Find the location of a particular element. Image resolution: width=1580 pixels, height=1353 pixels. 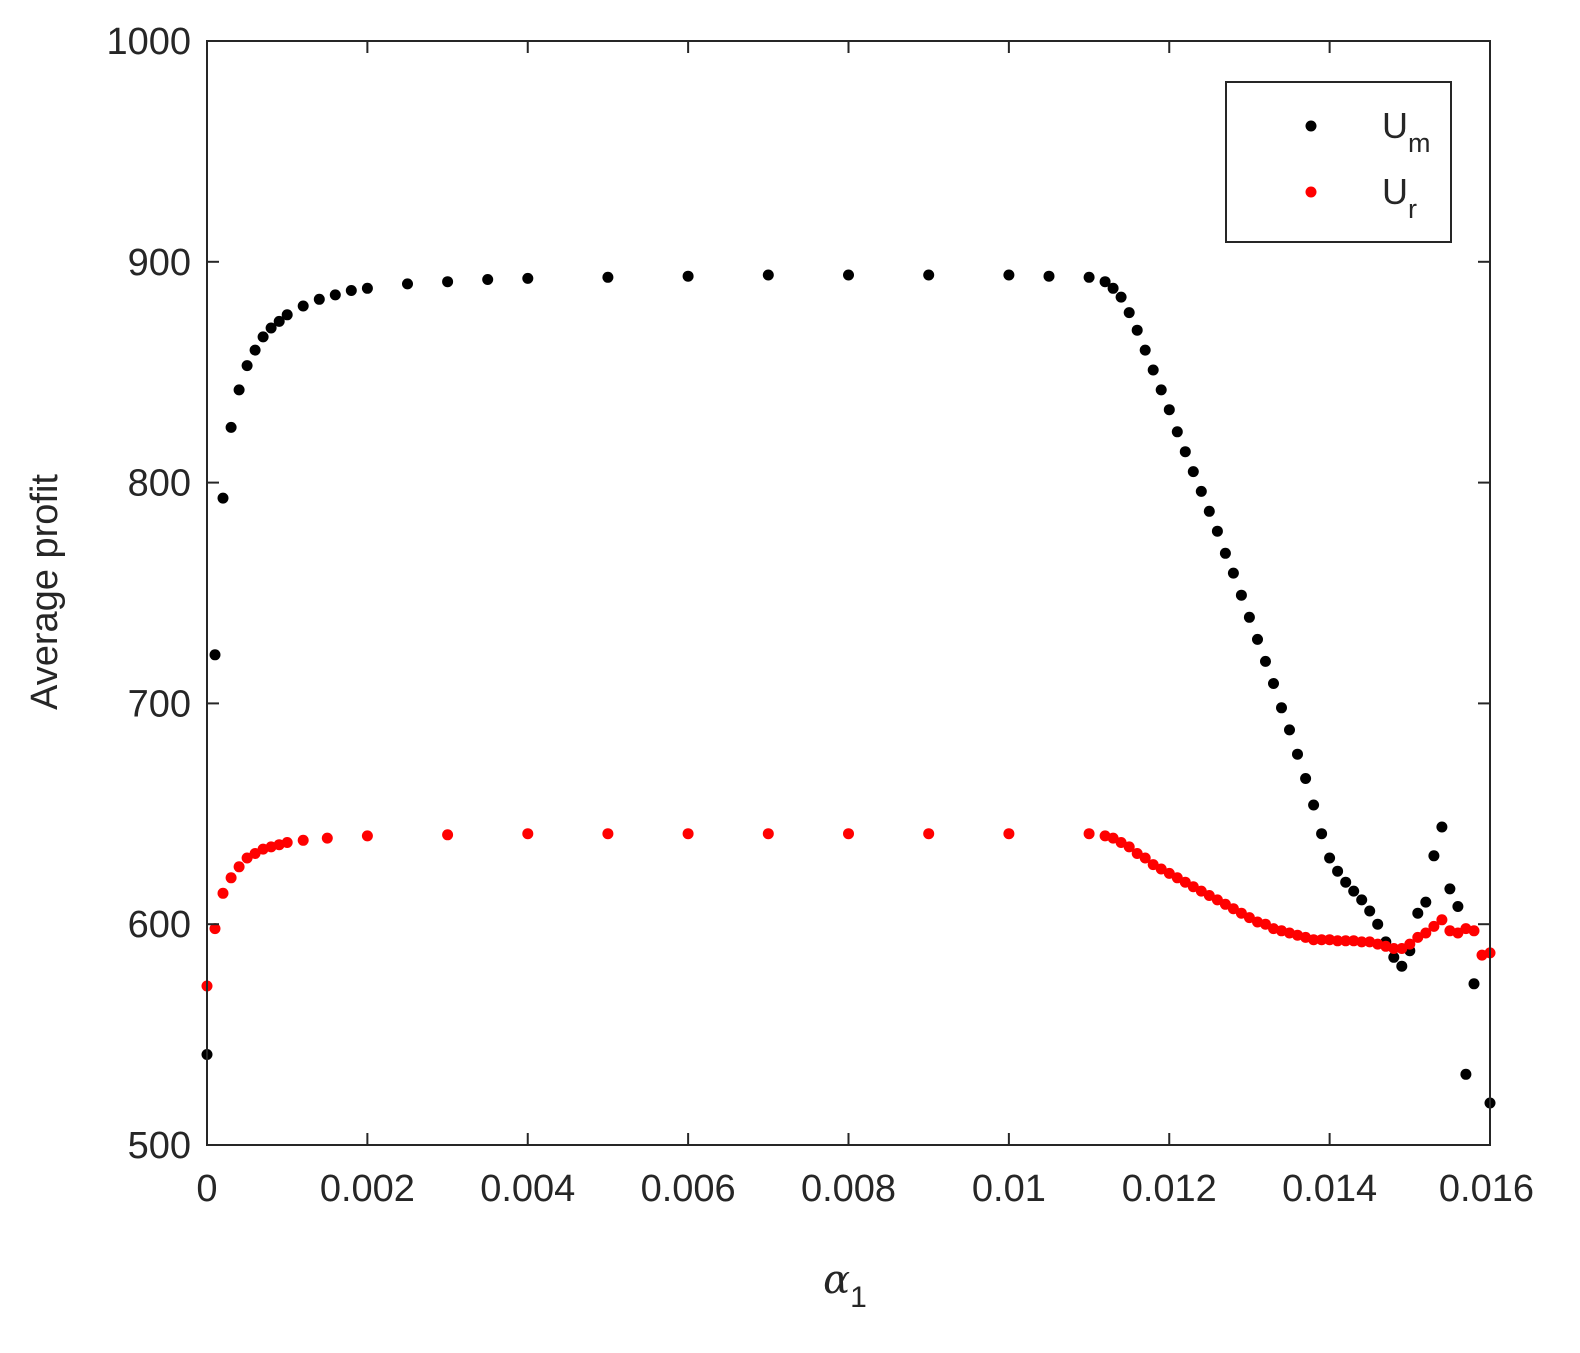

x-tick-label: 0.014 is located at coordinates (1329, 1189).